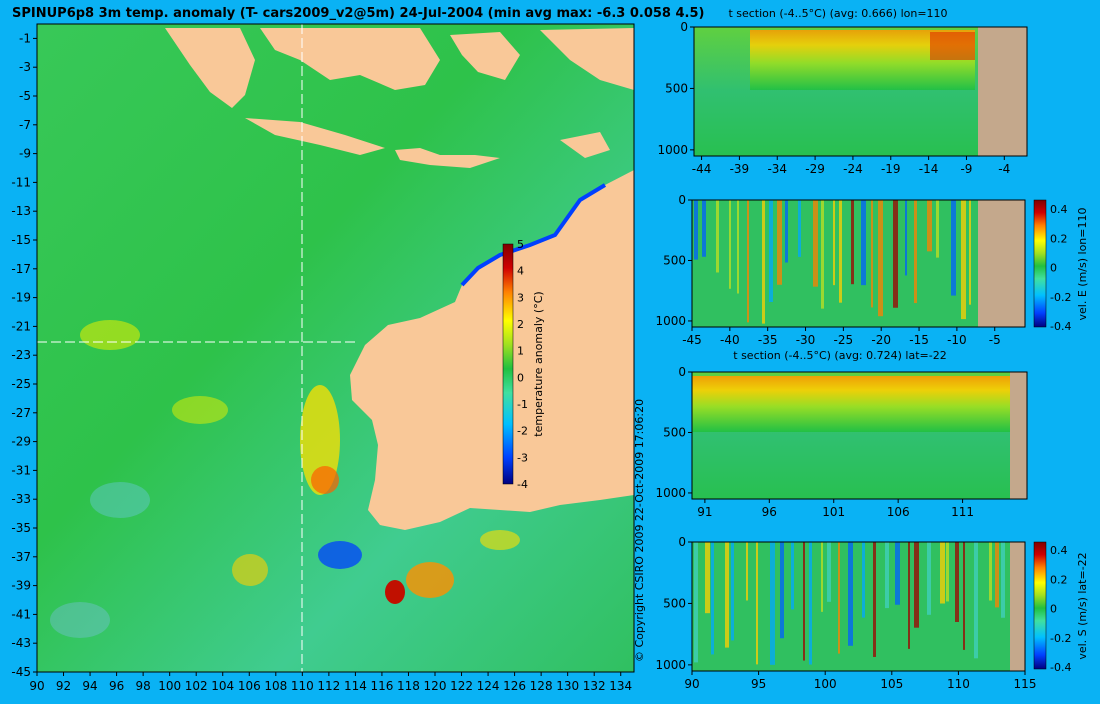 The width and height of the screenshot is (1100, 704). Describe the element at coordinates (36, 686) in the screenshot. I see `map-x-tick-label: 90` at that location.